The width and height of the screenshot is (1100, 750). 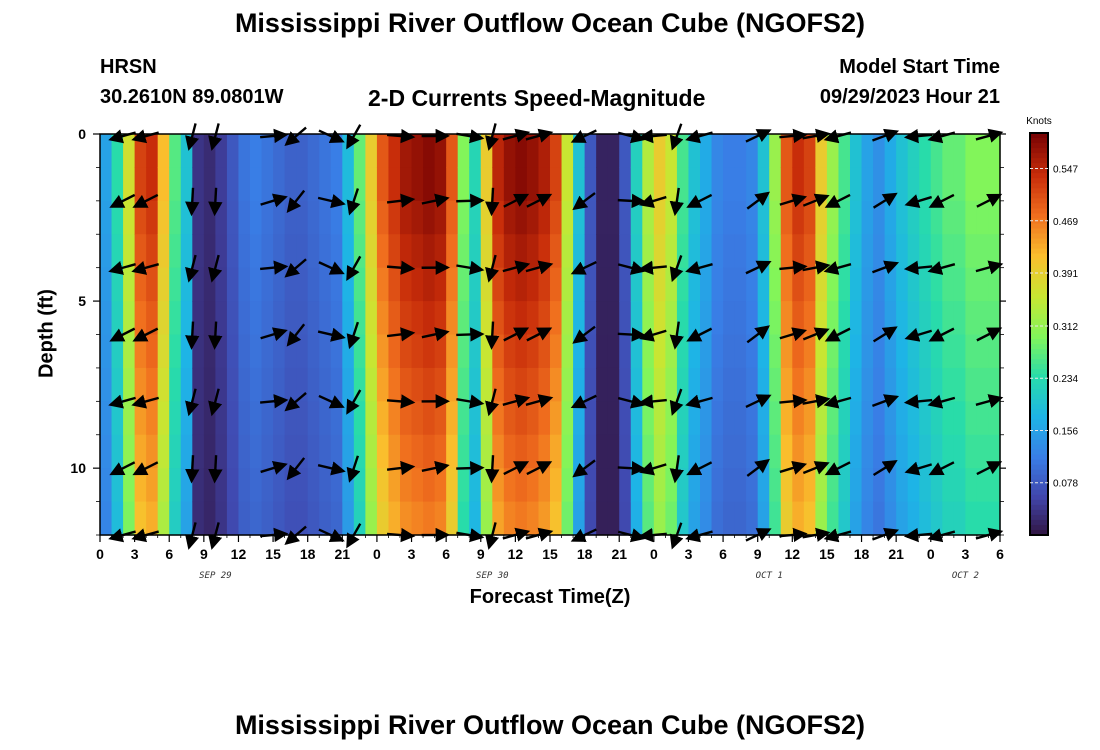 I want to click on model-start-label: Model Start Time, so click(x=919, y=67).